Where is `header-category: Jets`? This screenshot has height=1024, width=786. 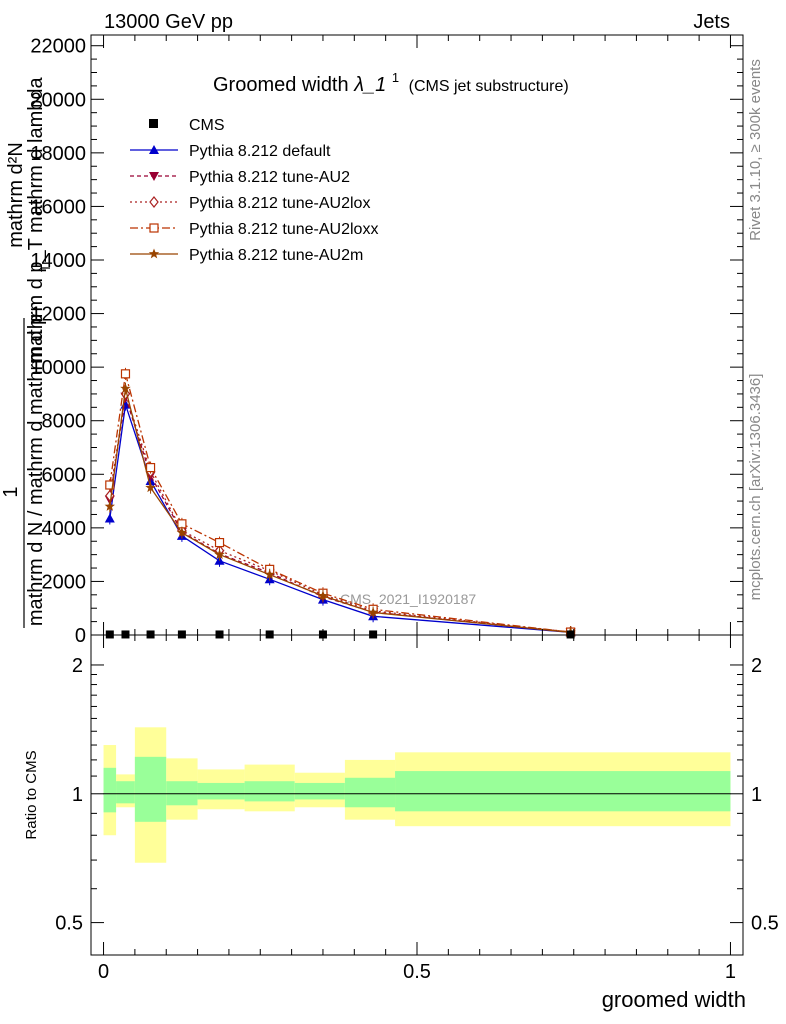
header-category: Jets is located at coordinates (711, 22).